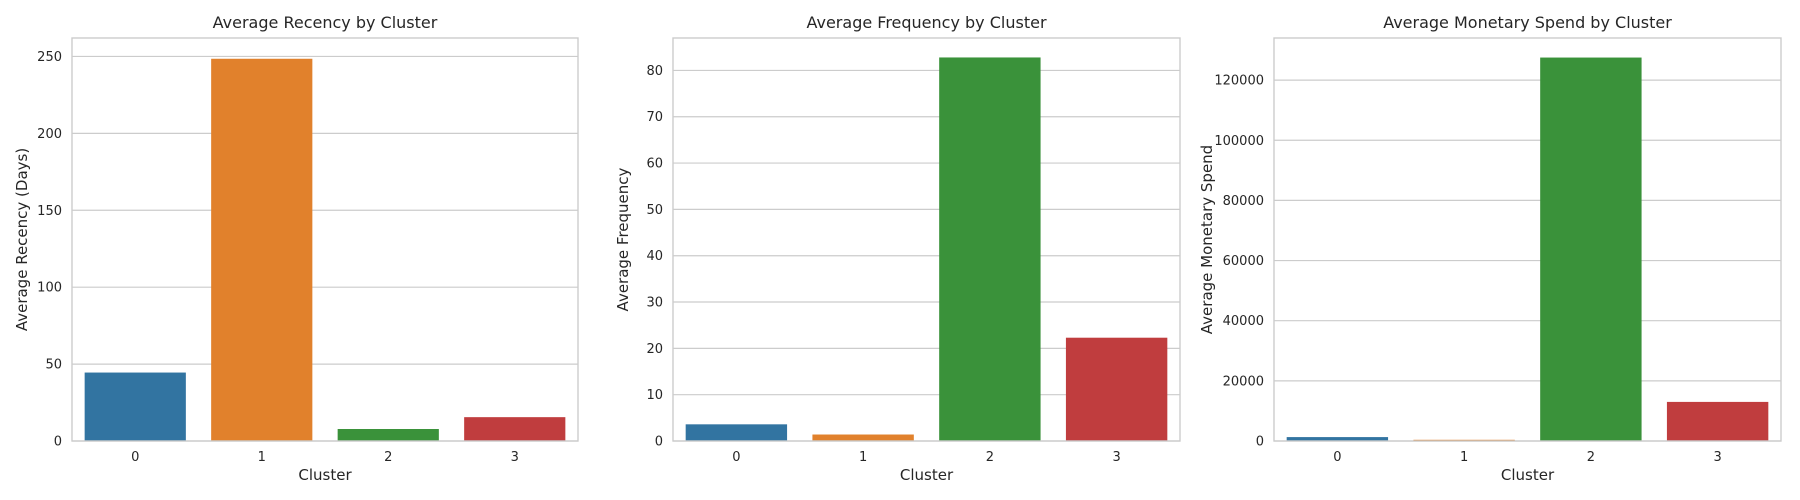 This screenshot has height=500, width=1800. I want to click on y-tick-label: 20, so click(654, 349).